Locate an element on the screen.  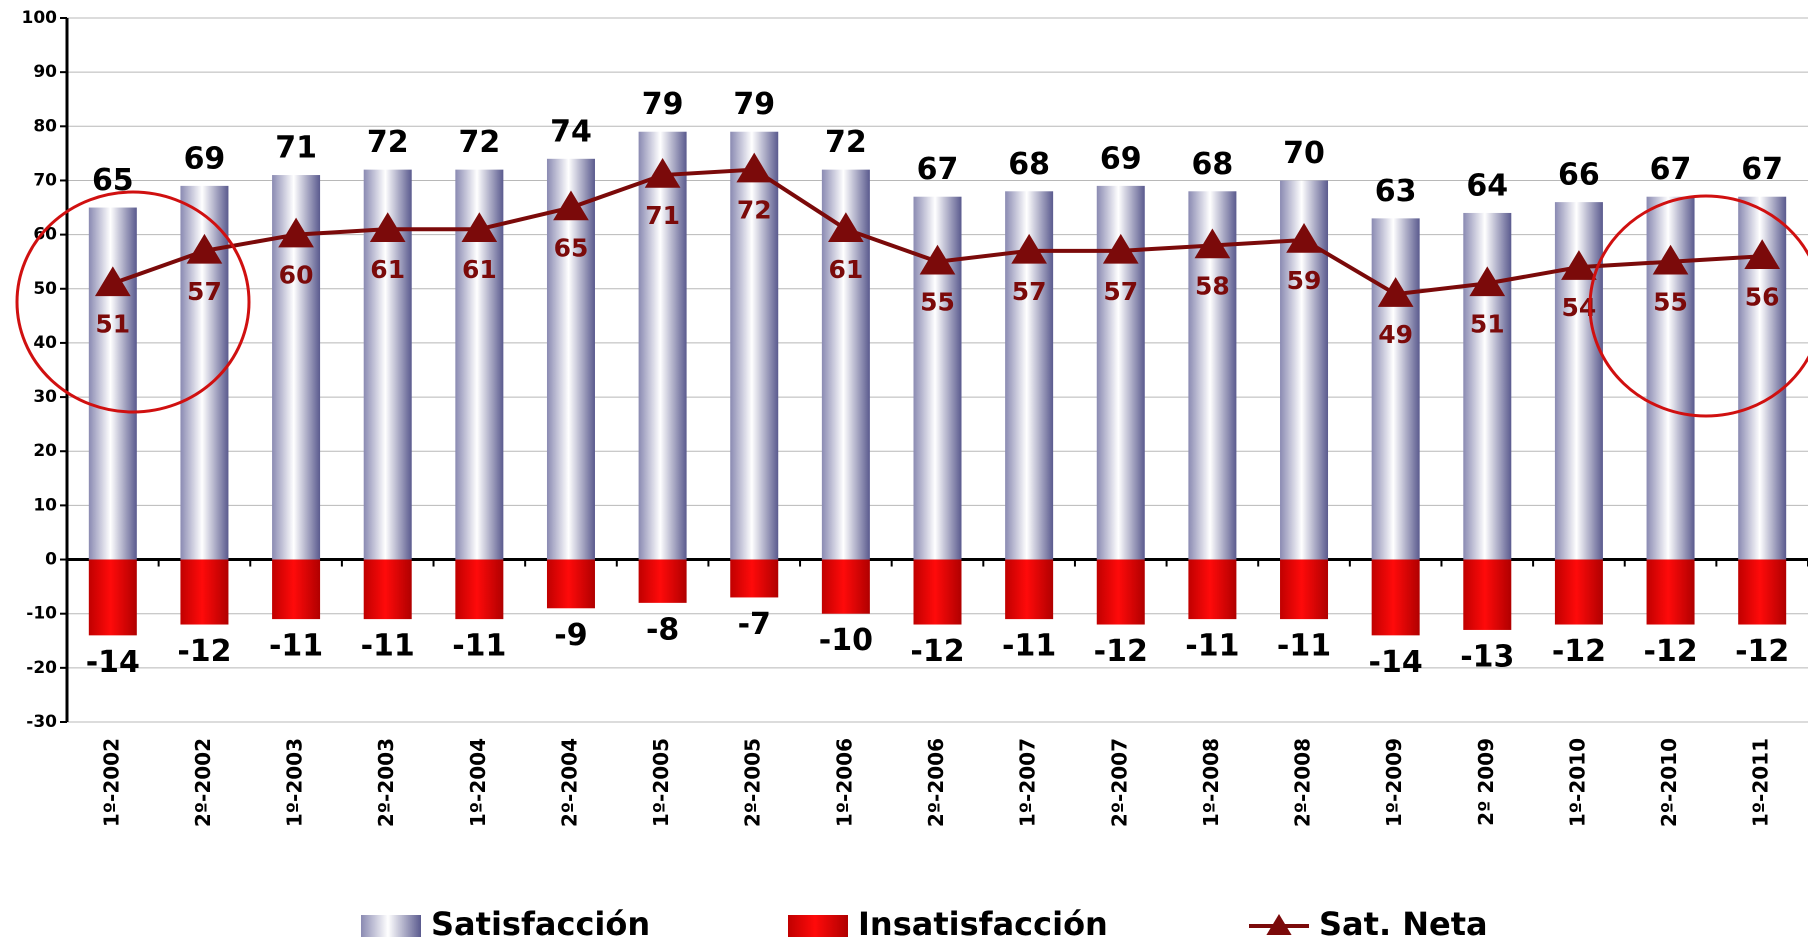
legend-marker is located at coordinates (1279, 924).